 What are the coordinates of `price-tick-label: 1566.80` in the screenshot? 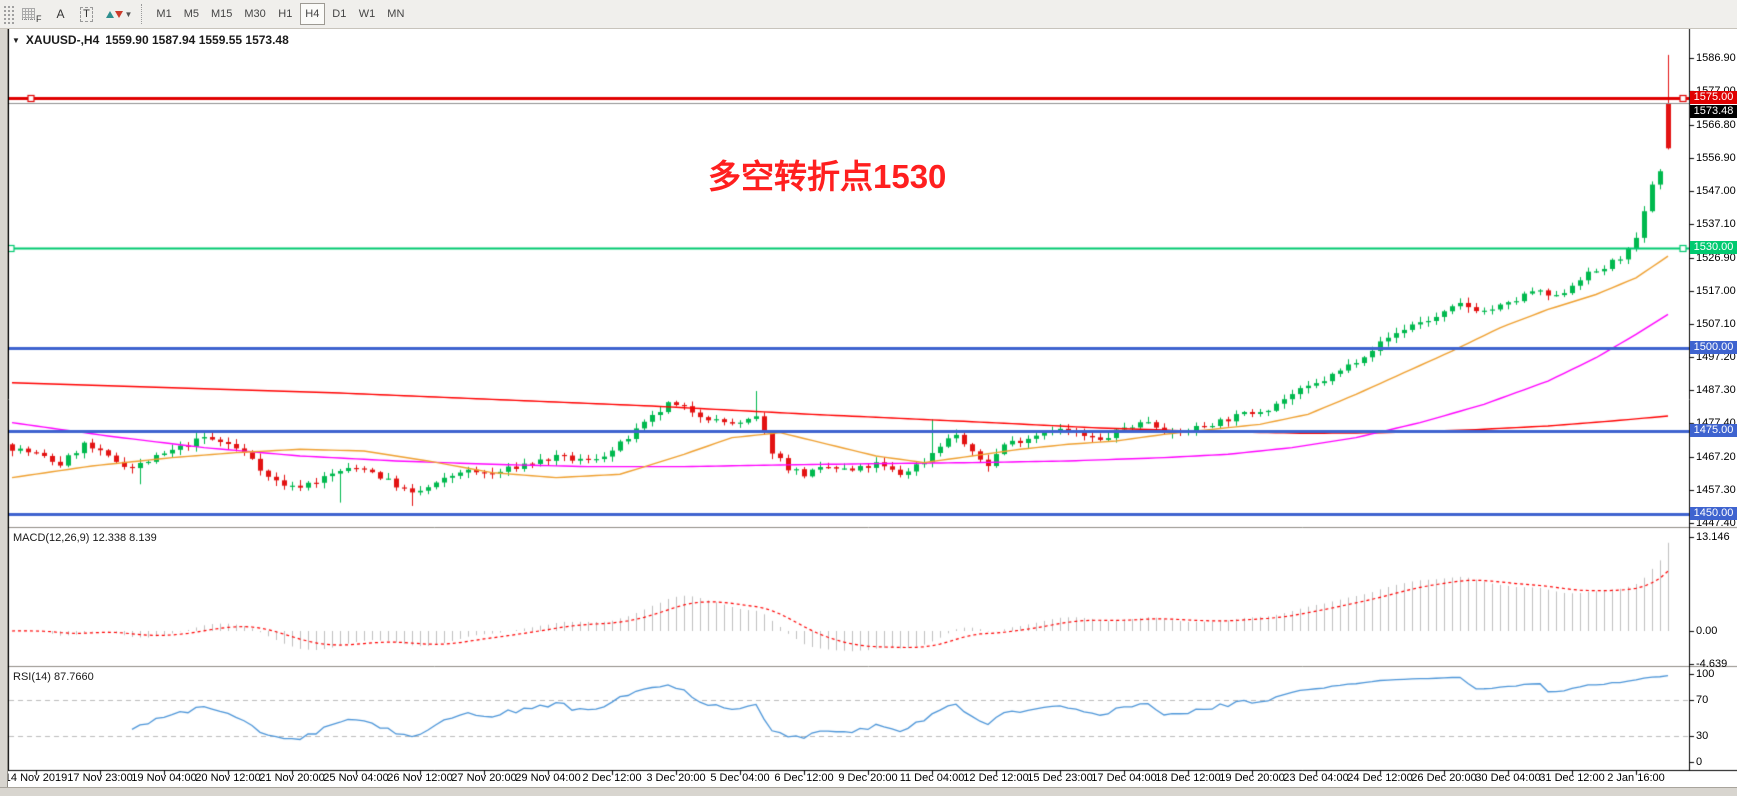 It's located at (1716, 125).